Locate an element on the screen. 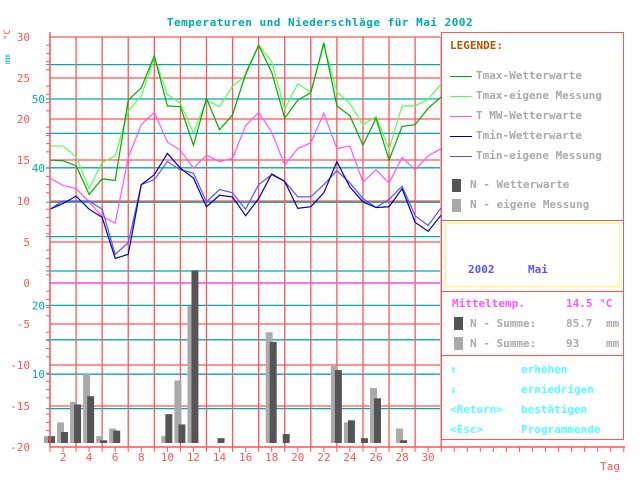  precip-tick-label: 40 is located at coordinates (38, 168).